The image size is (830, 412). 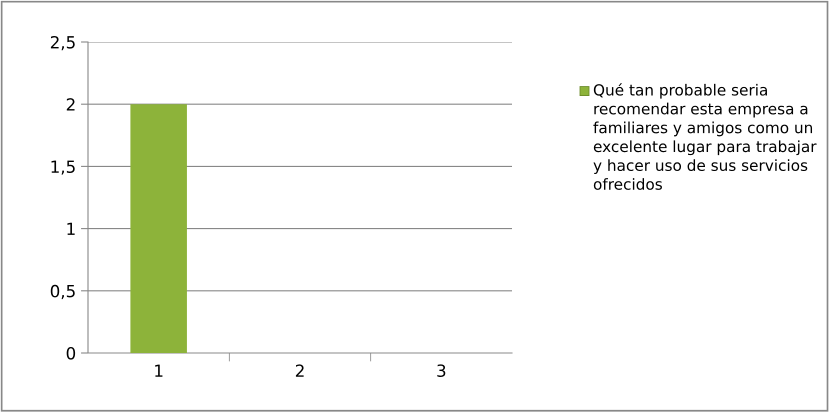 I want to click on y-tick-label: 0, so click(x=71, y=353).